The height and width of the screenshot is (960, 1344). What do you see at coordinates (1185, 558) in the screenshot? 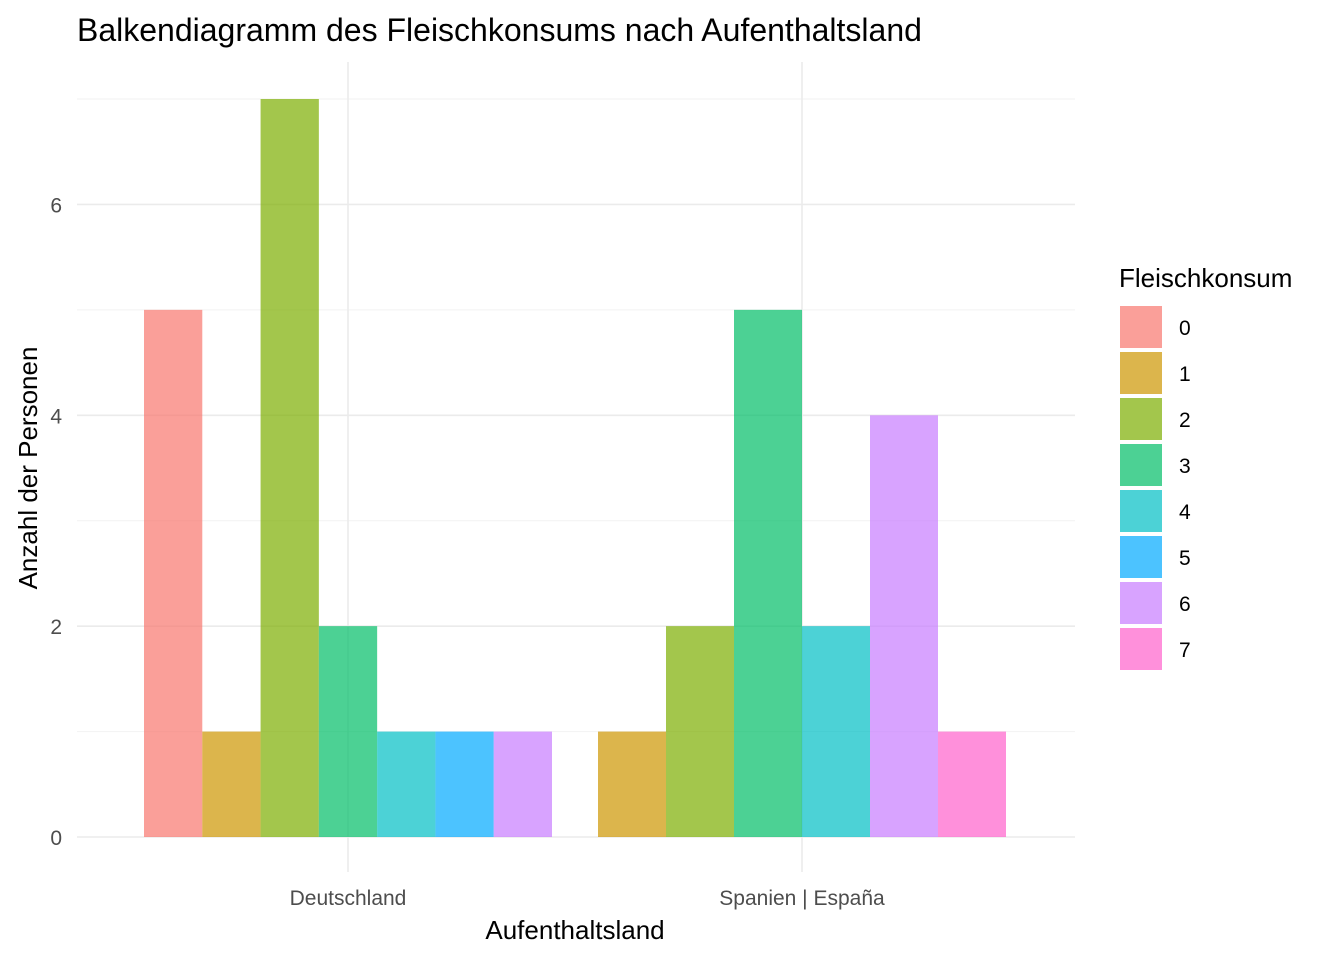
I see `legend-label-5: 5` at bounding box center [1185, 558].